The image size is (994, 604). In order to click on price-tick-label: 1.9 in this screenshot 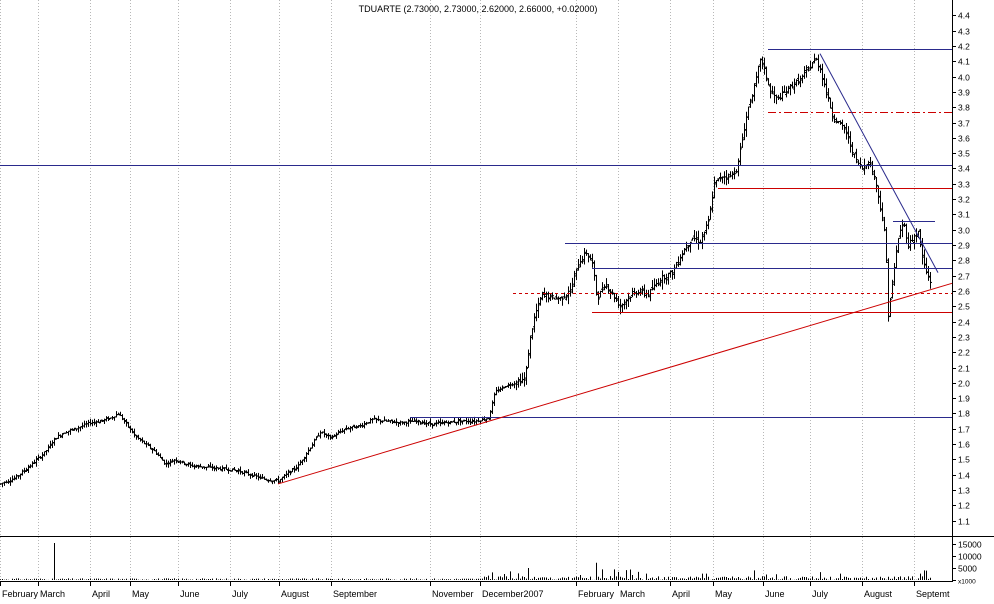, I will do `click(964, 399)`.